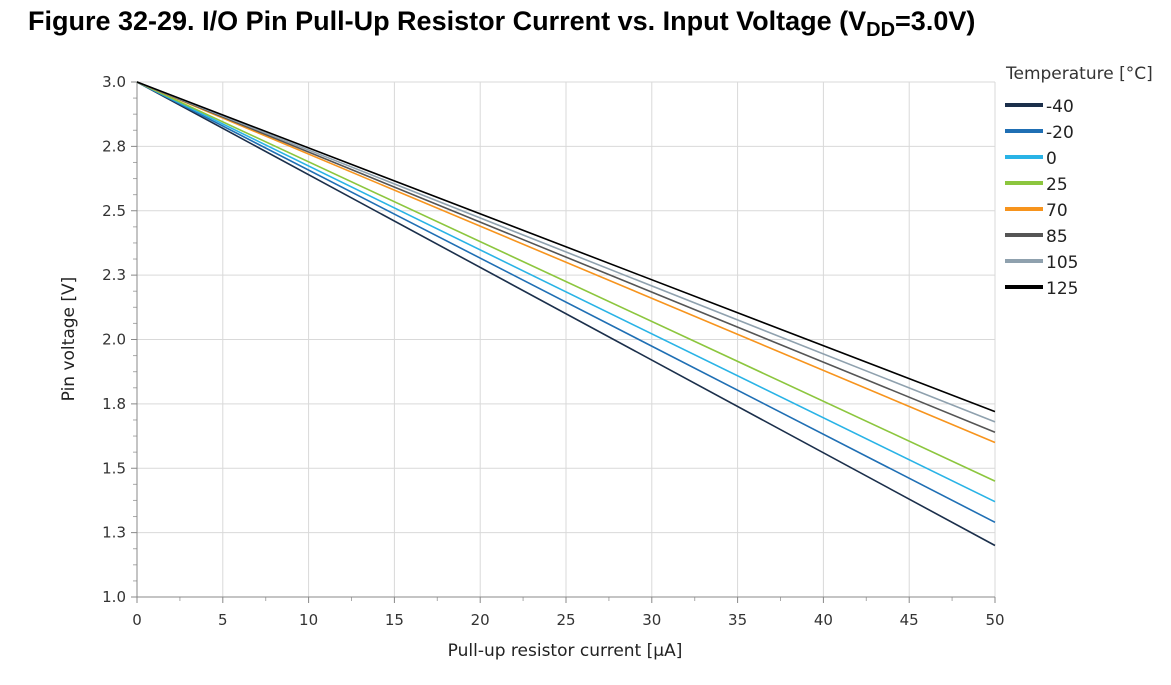  I want to click on x-tick-label: 10, so click(308, 620).